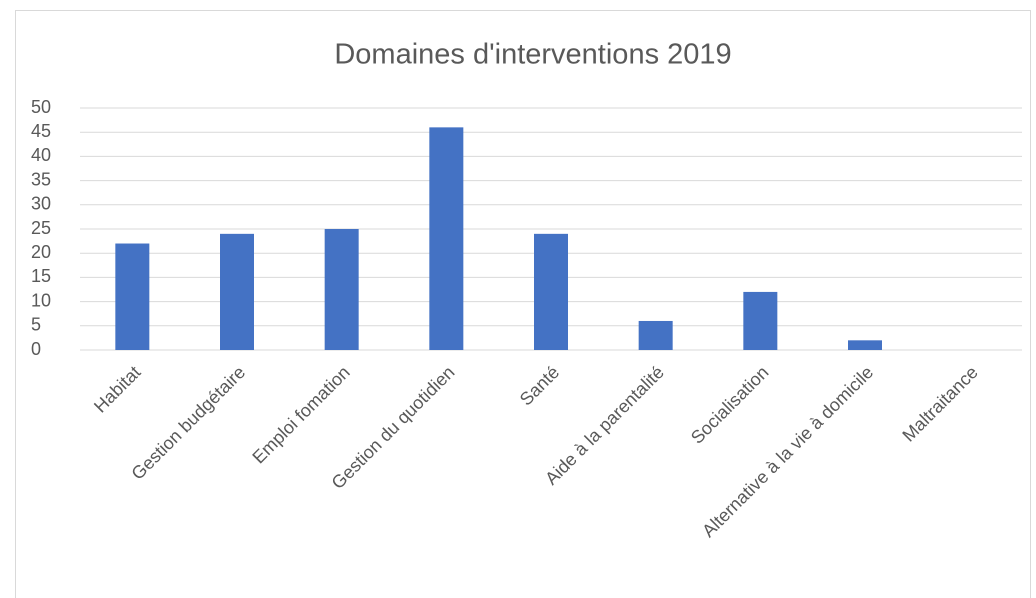 Image resolution: width=1036 pixels, height=598 pixels. I want to click on y-tick-label: 20, so click(41, 252).